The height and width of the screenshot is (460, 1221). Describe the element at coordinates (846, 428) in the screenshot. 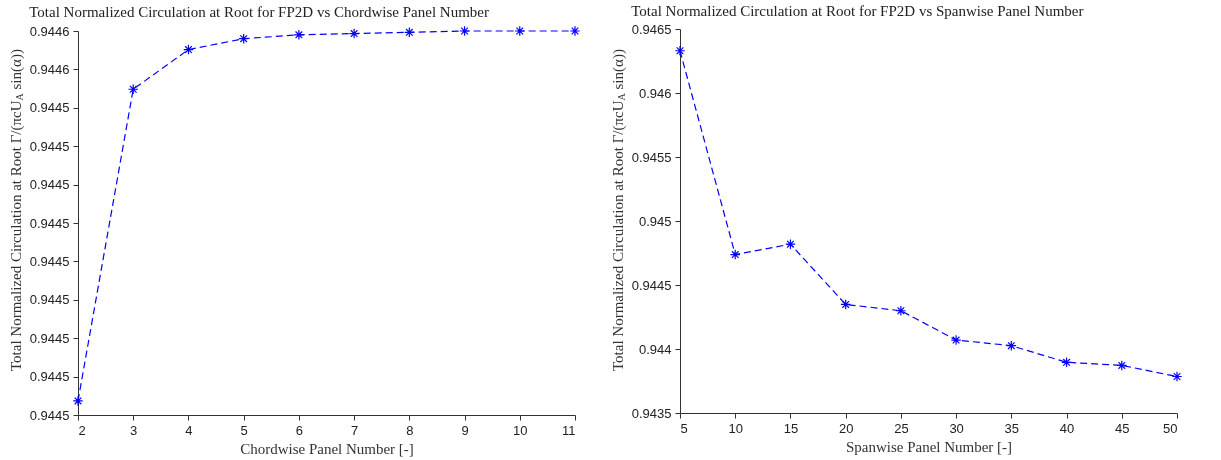

I see `x-tick-label: 20` at that location.